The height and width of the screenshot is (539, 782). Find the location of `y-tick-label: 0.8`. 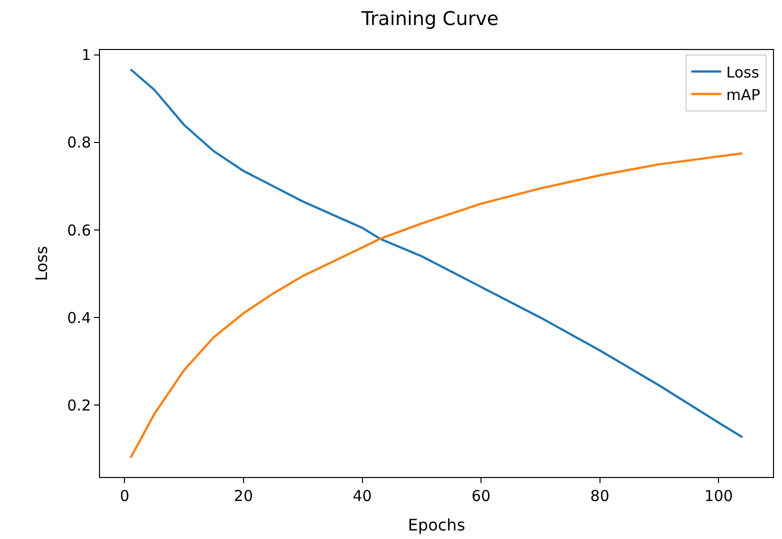

y-tick-label: 0.8 is located at coordinates (79, 143).